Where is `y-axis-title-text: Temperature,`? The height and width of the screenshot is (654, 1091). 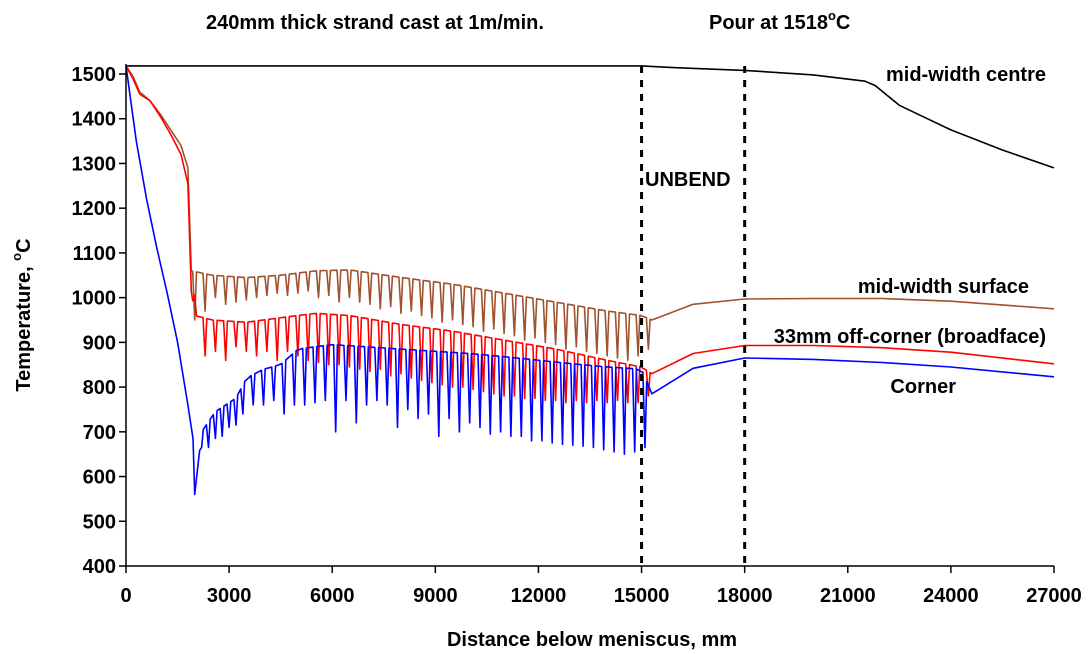 y-axis-title-text: Temperature, is located at coordinates (24, 326).